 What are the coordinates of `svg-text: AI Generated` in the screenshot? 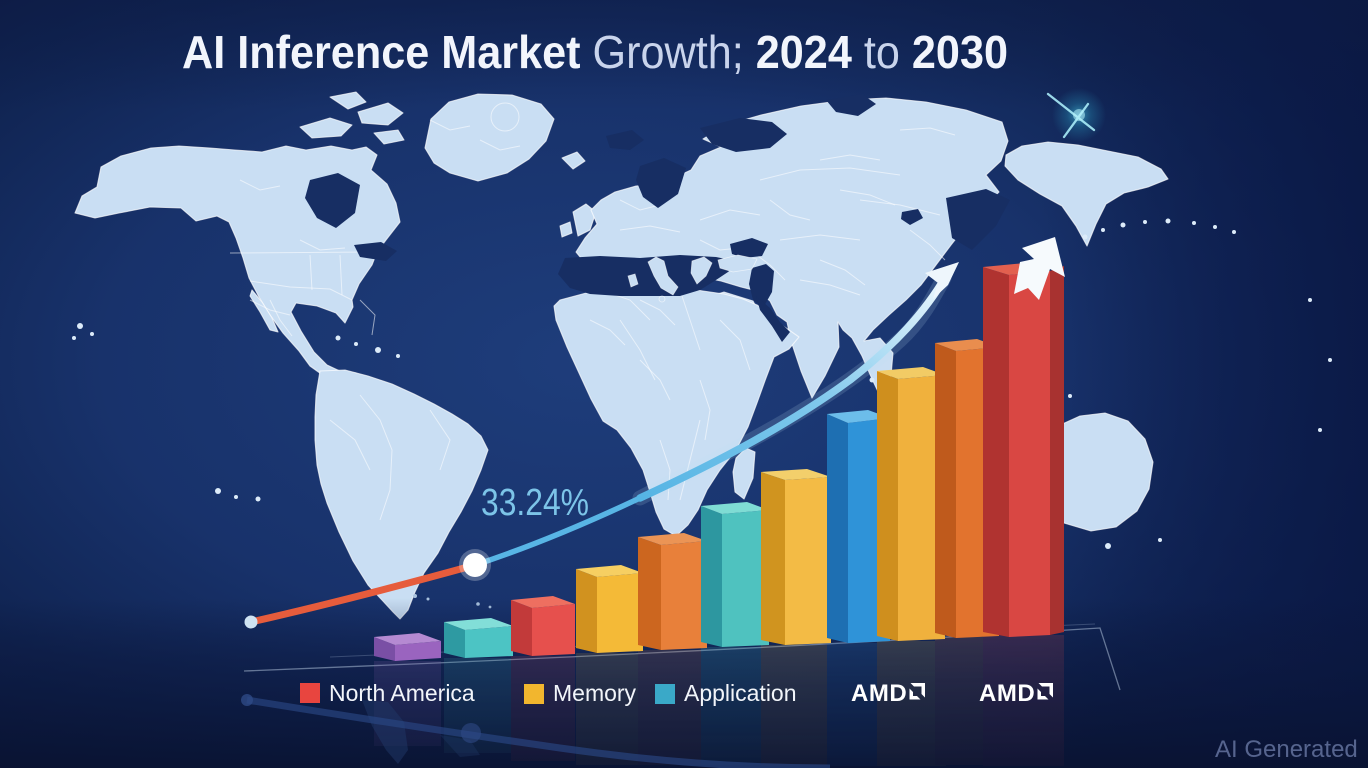 It's located at (1286, 749).